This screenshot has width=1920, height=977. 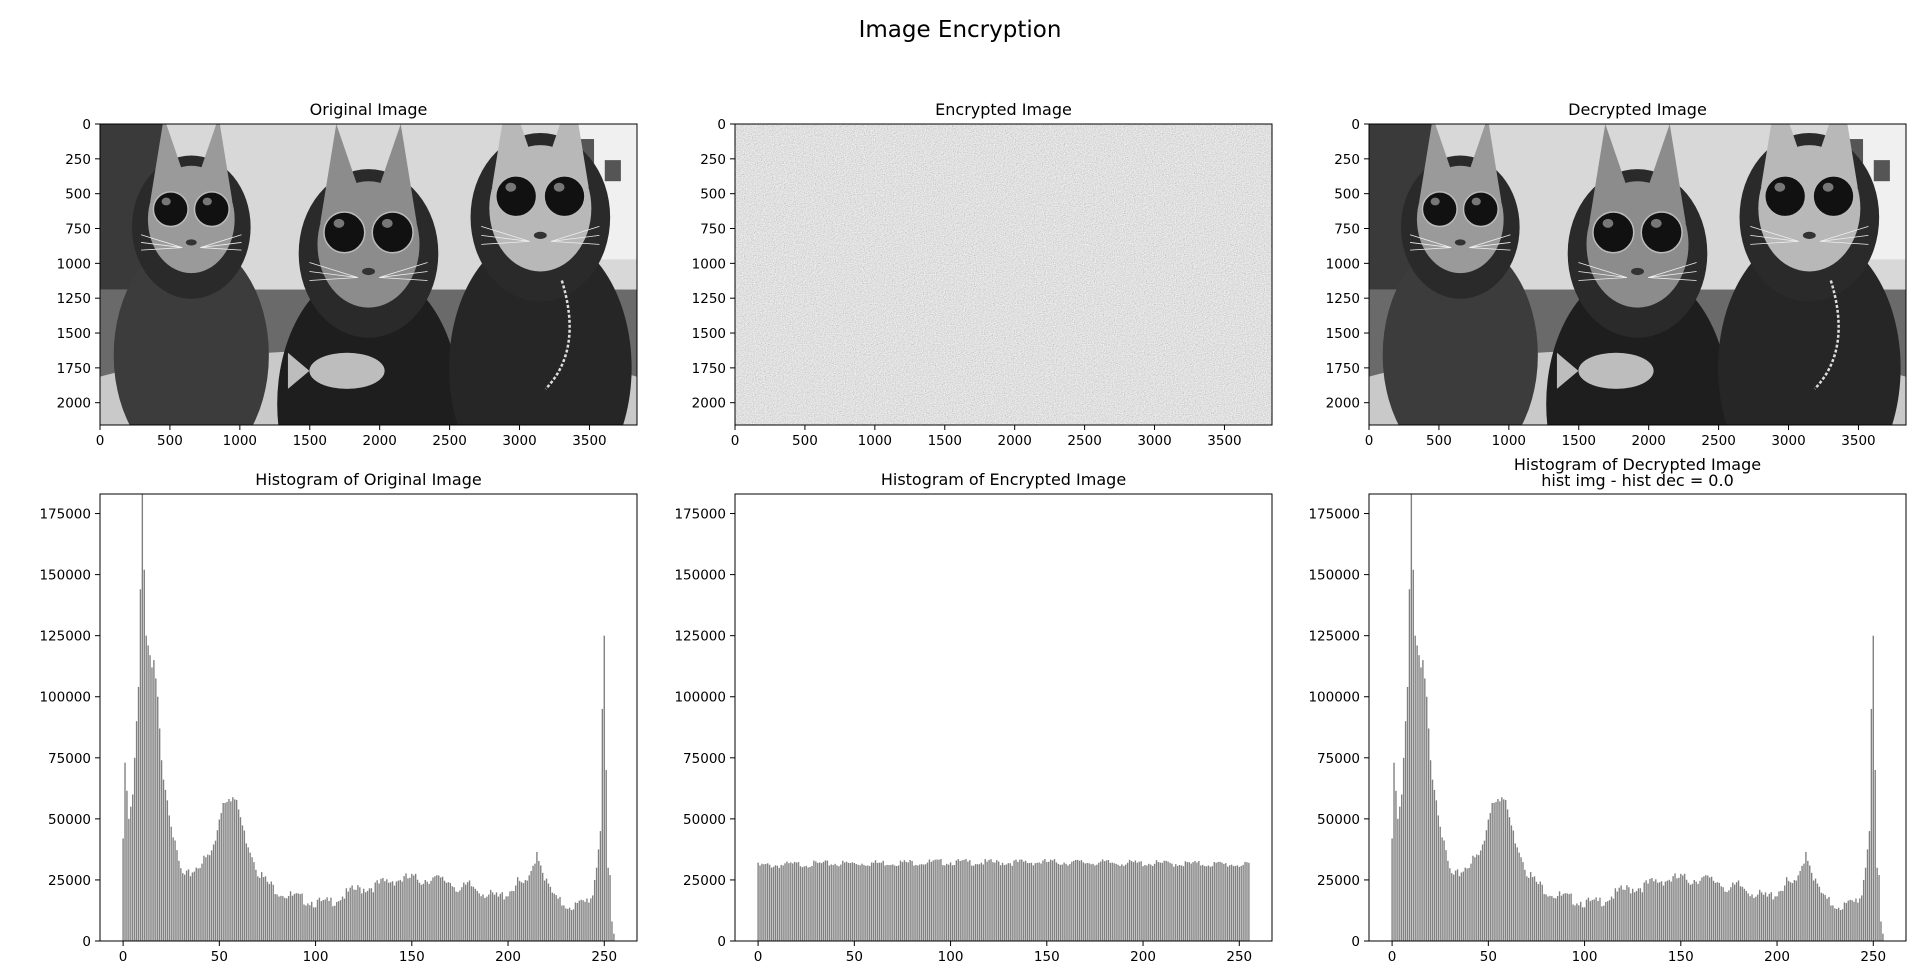 What do you see at coordinates (1334, 637) in the screenshot?
I see `y-tick-label: 125000` at bounding box center [1334, 637].